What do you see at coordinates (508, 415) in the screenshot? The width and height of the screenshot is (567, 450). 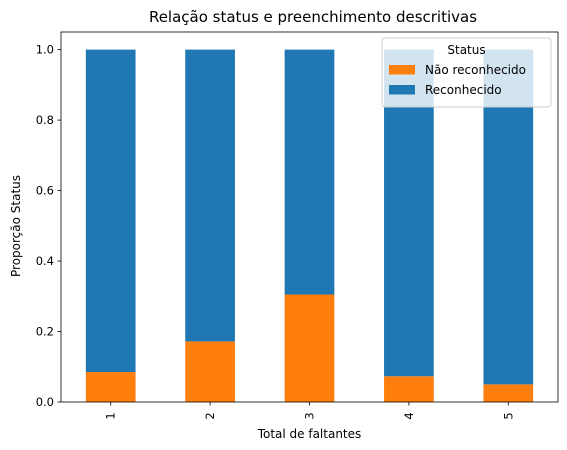 I see `x-tick-label: 5` at bounding box center [508, 415].